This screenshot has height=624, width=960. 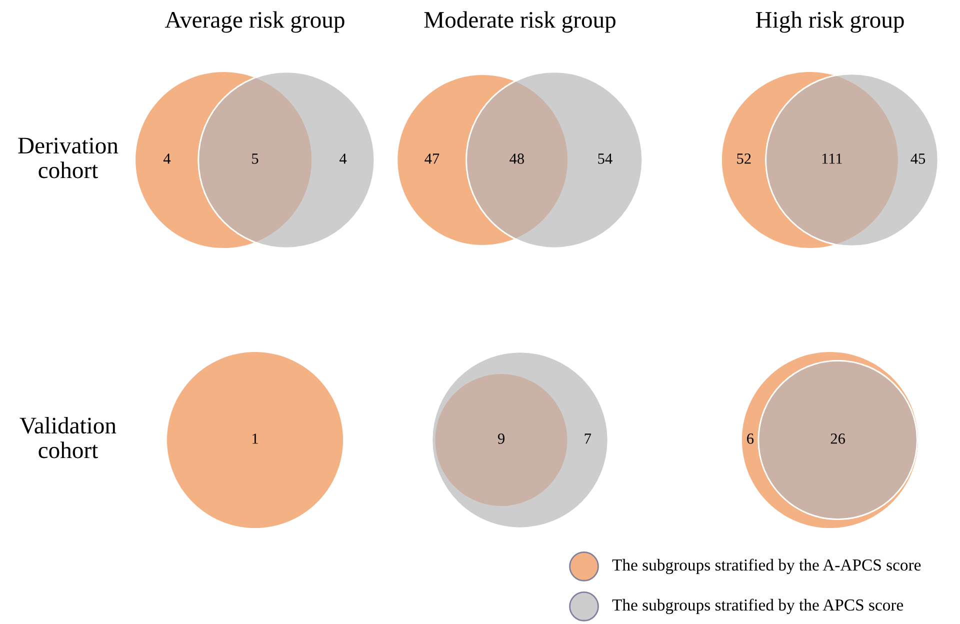 I want to click on data-label: 54, so click(x=605, y=159).